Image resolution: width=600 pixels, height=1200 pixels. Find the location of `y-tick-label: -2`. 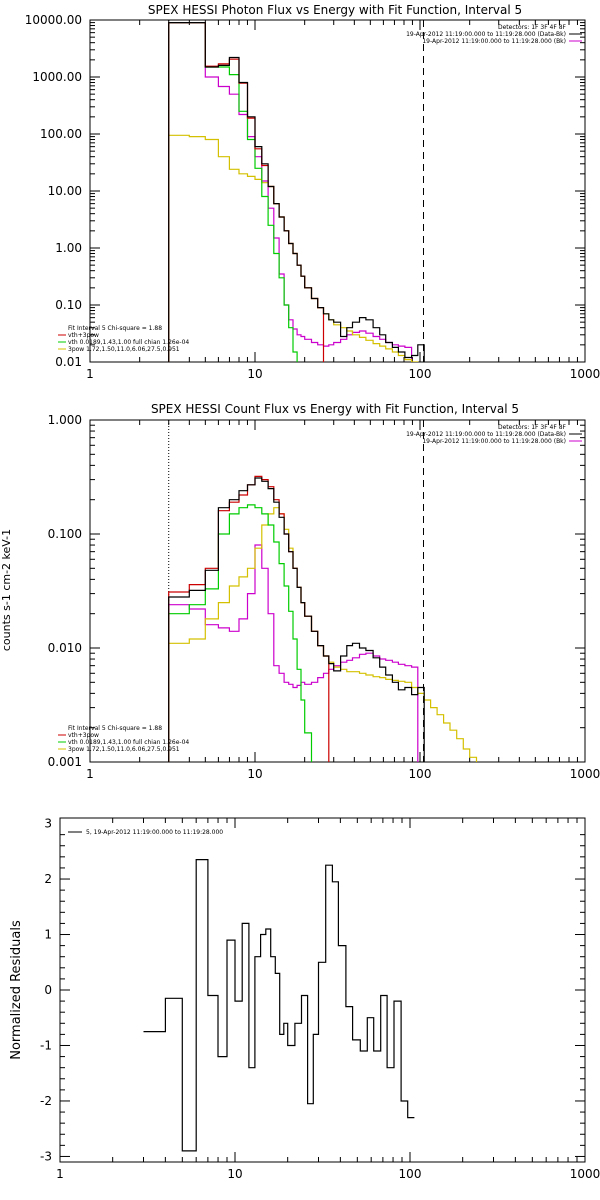

y-tick-label: -2 is located at coordinates (46, 1101).